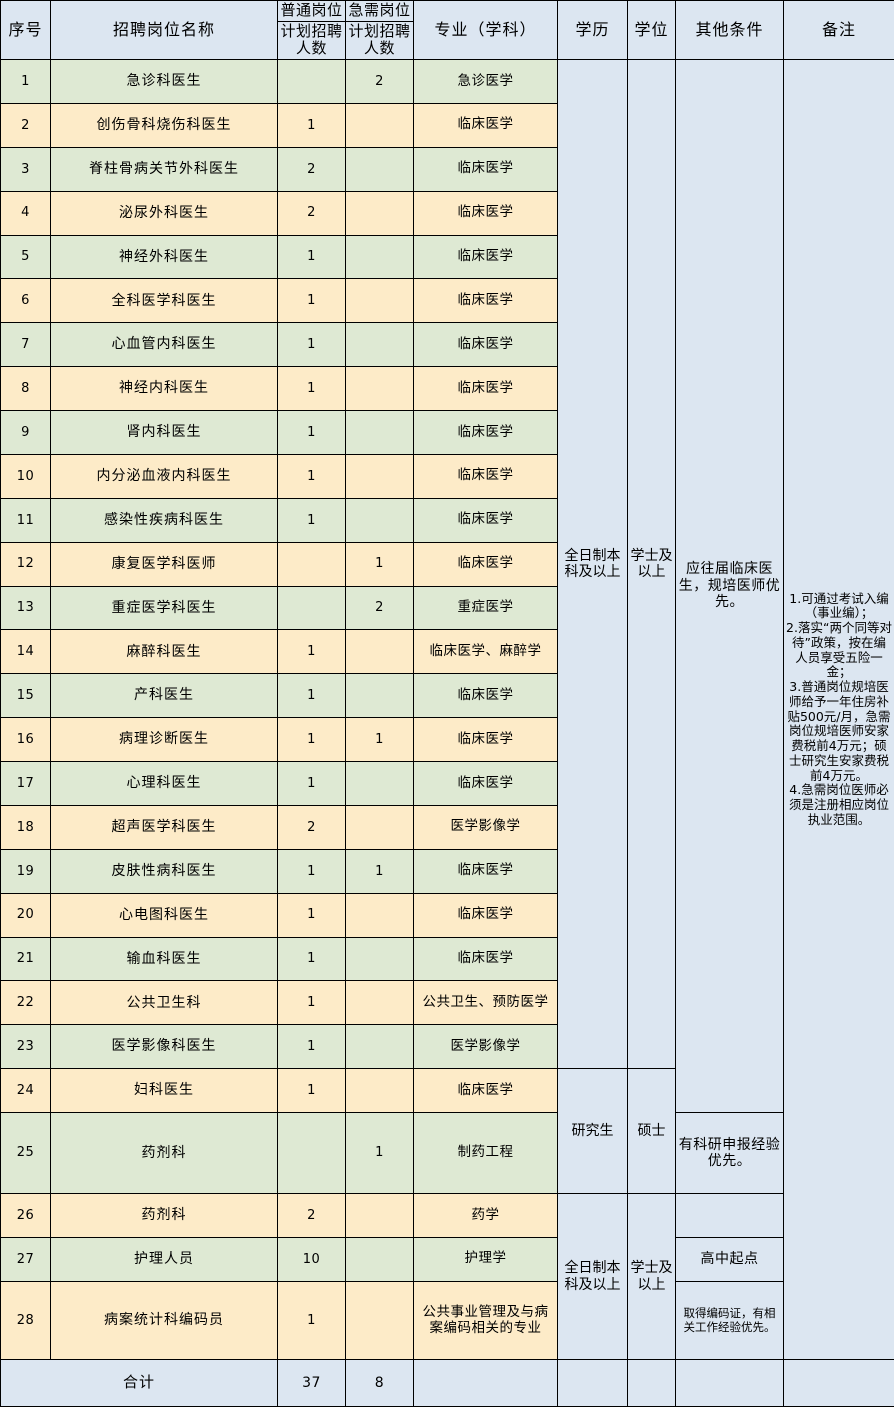  Describe the element at coordinates (25, 301) in the screenshot. I see `cell-index: 6` at that location.